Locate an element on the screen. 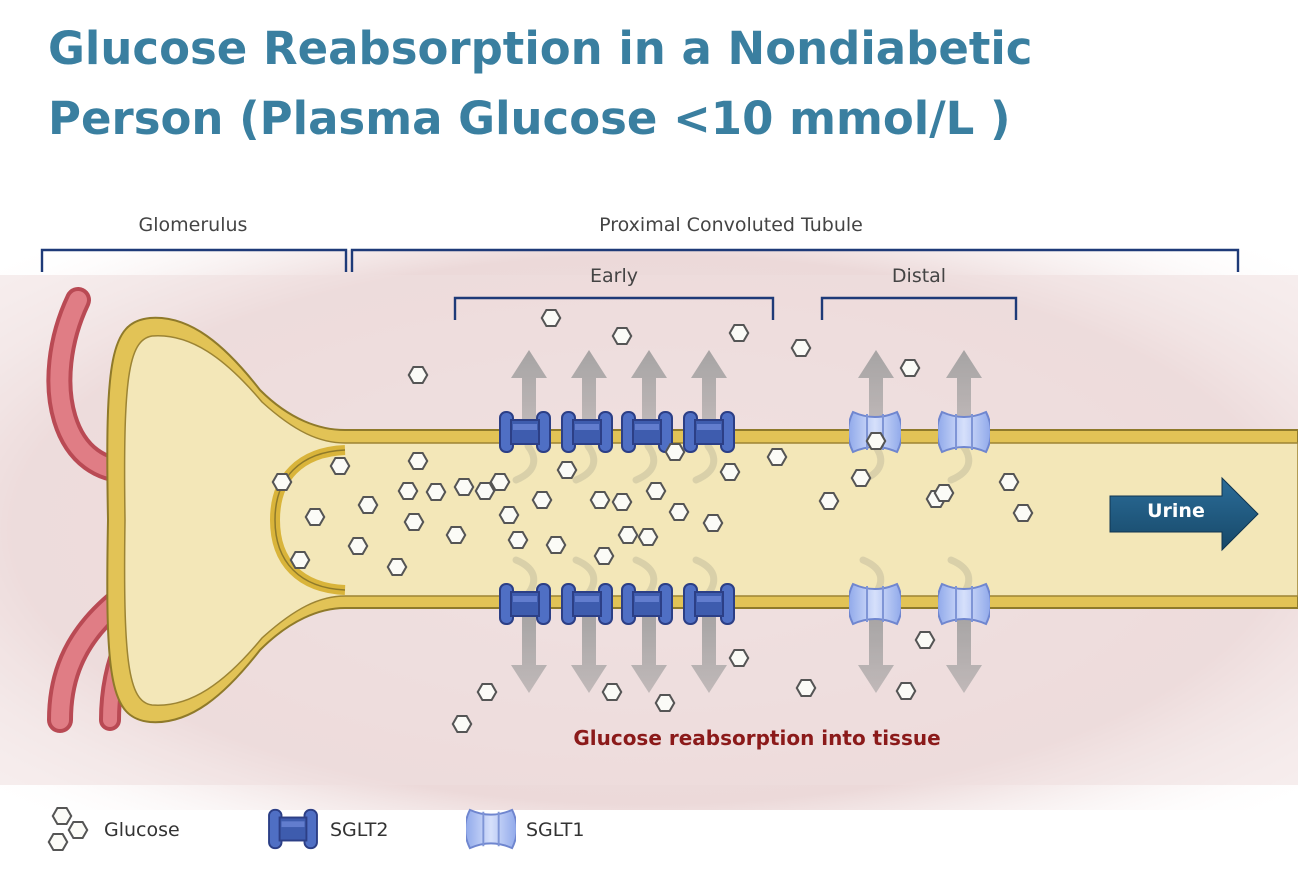 The width and height of the screenshot is (1298, 878). region-brackets is located at coordinates (640, 284).